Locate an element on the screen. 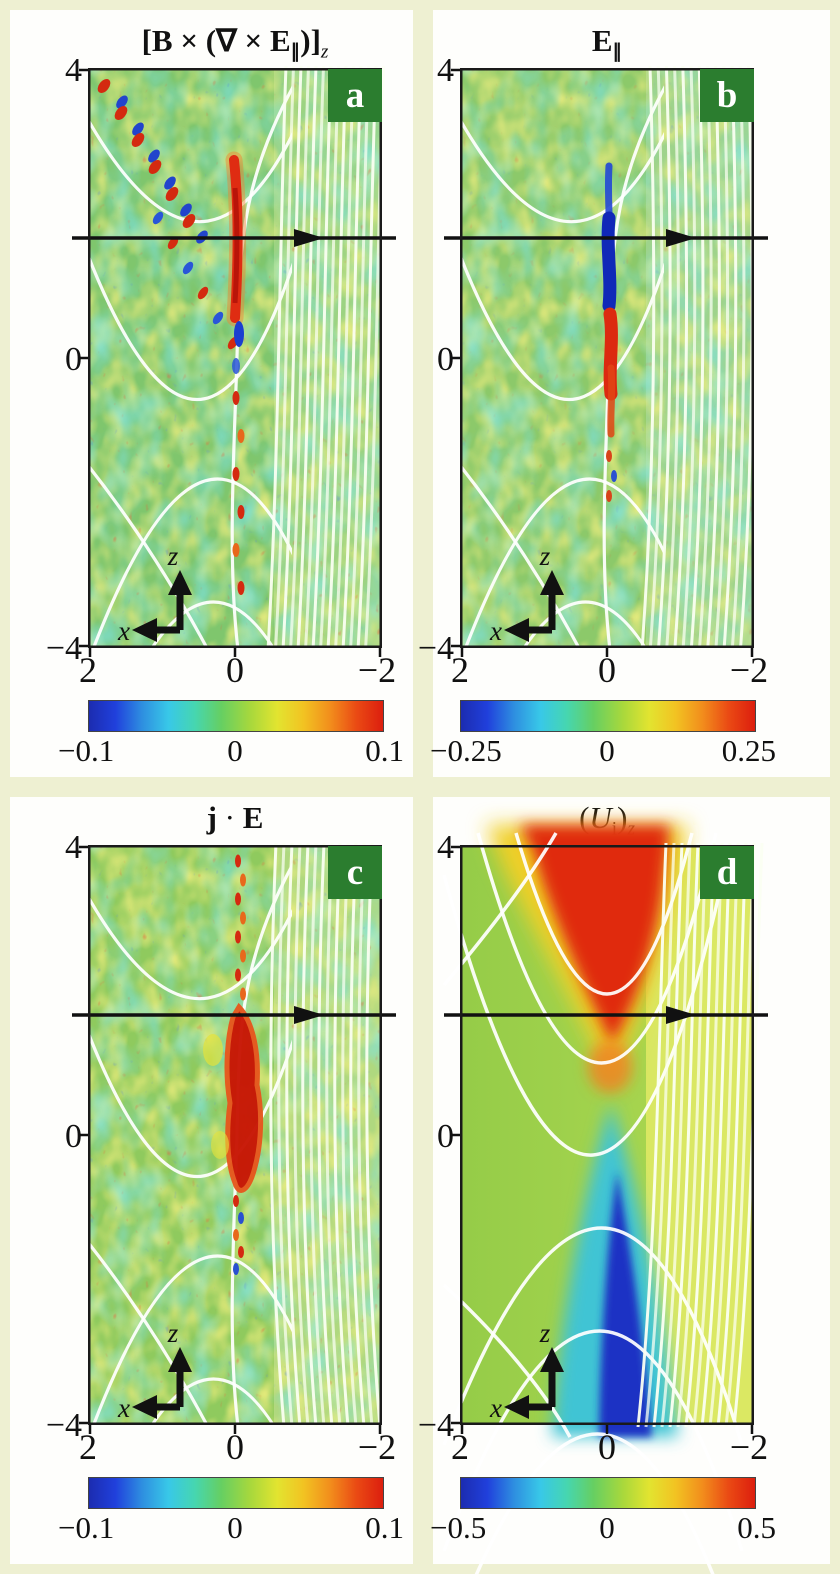 The width and height of the screenshot is (840, 1574). colorbar-min-label: −0.25 is located at coordinates (466, 750).